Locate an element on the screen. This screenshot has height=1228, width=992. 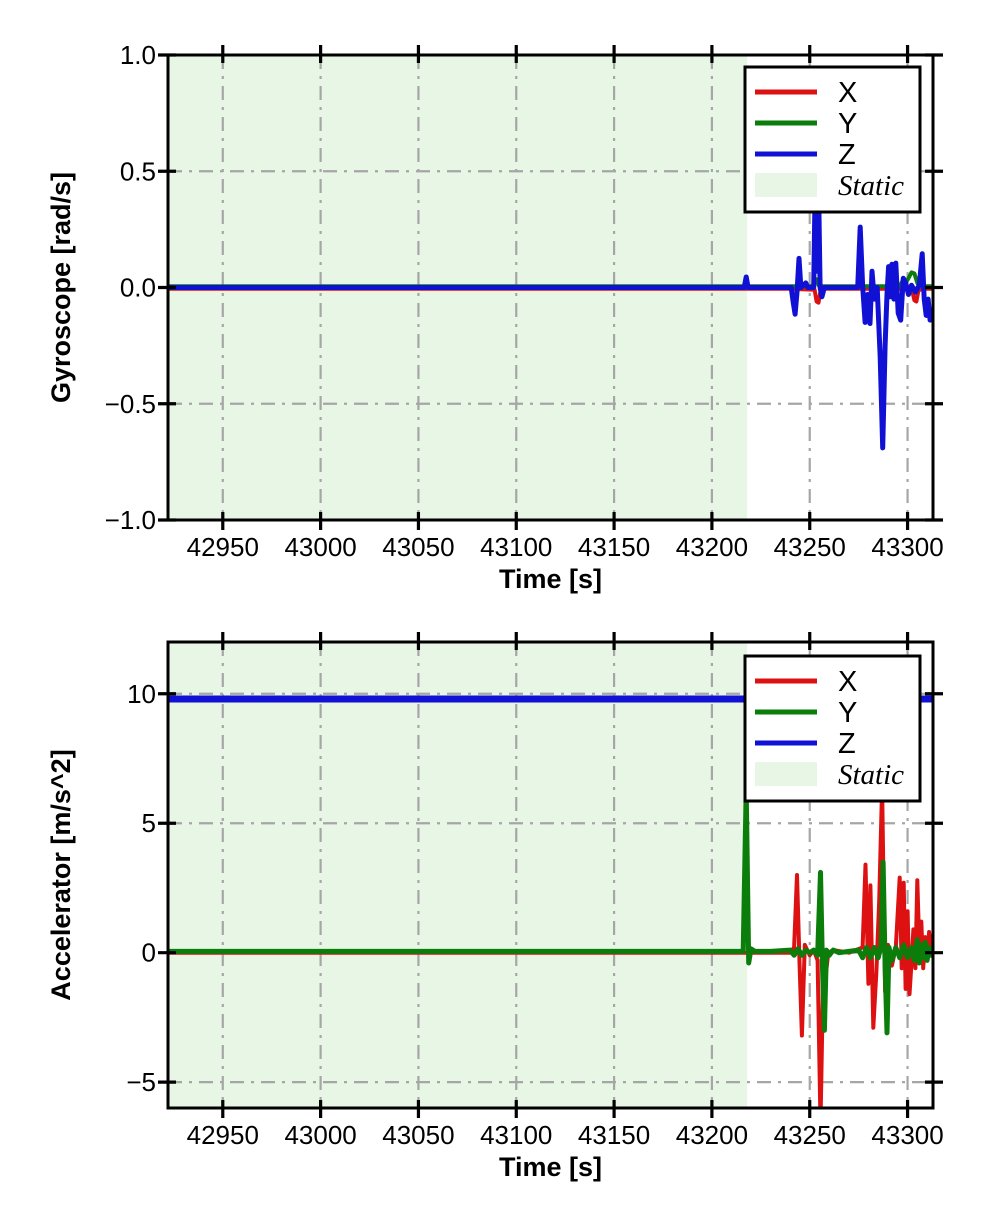
y-tick-label: 0.5 is located at coordinates (138, 171).